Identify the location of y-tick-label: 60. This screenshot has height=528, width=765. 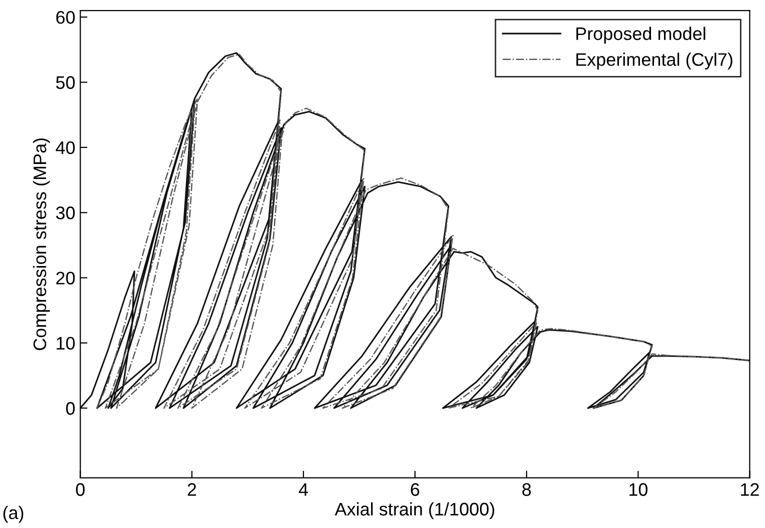
(65, 17).